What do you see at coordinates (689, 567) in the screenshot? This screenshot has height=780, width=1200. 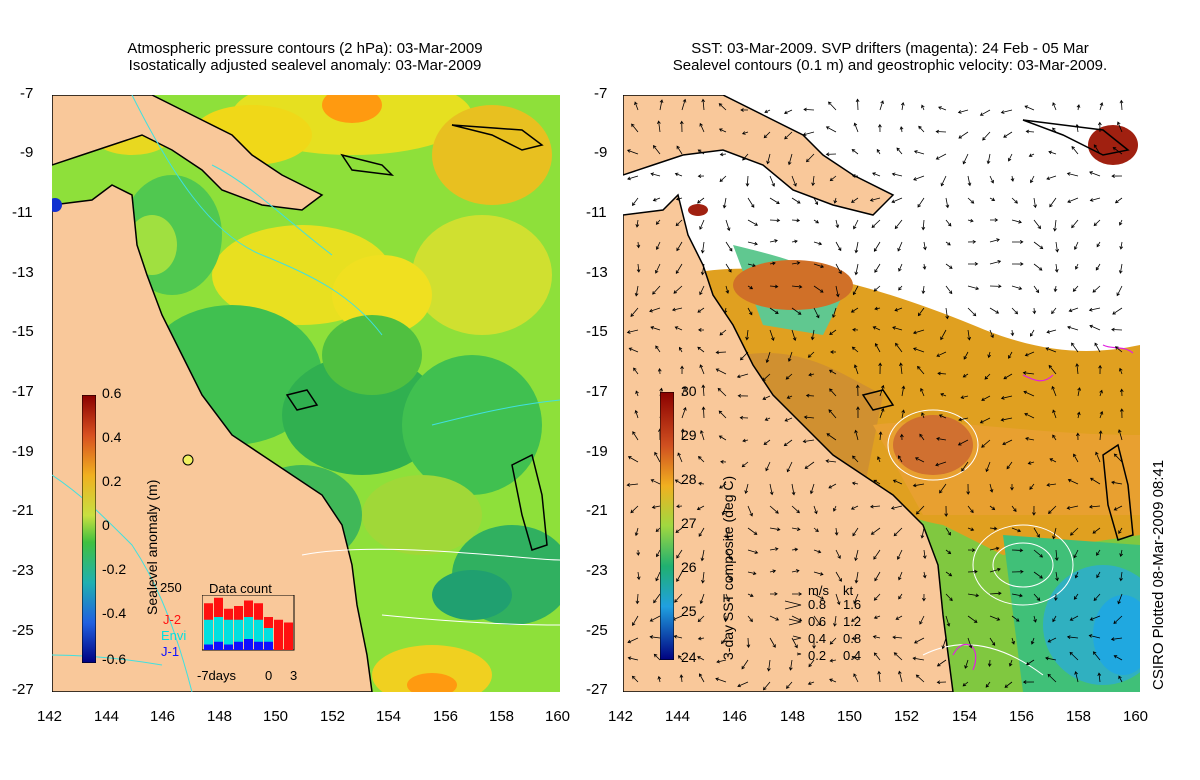 I see `sst-tick-4: 26` at bounding box center [689, 567].